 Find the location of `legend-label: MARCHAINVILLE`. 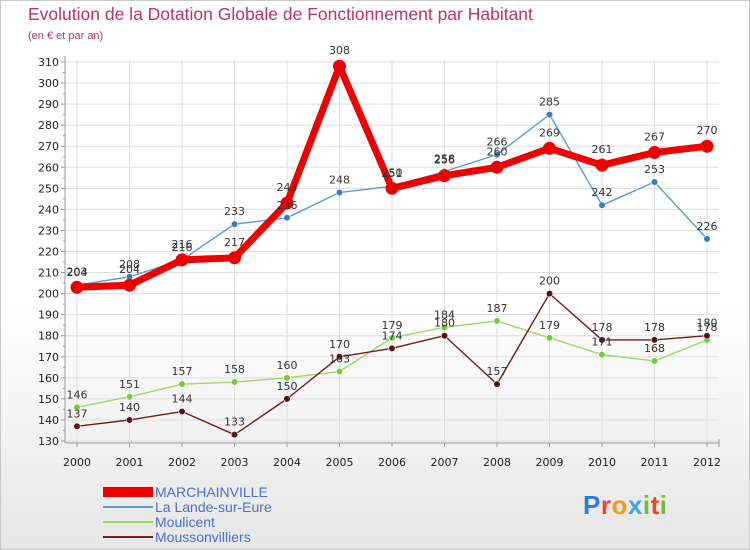

legend-label: MARCHAINVILLE is located at coordinates (211, 492).